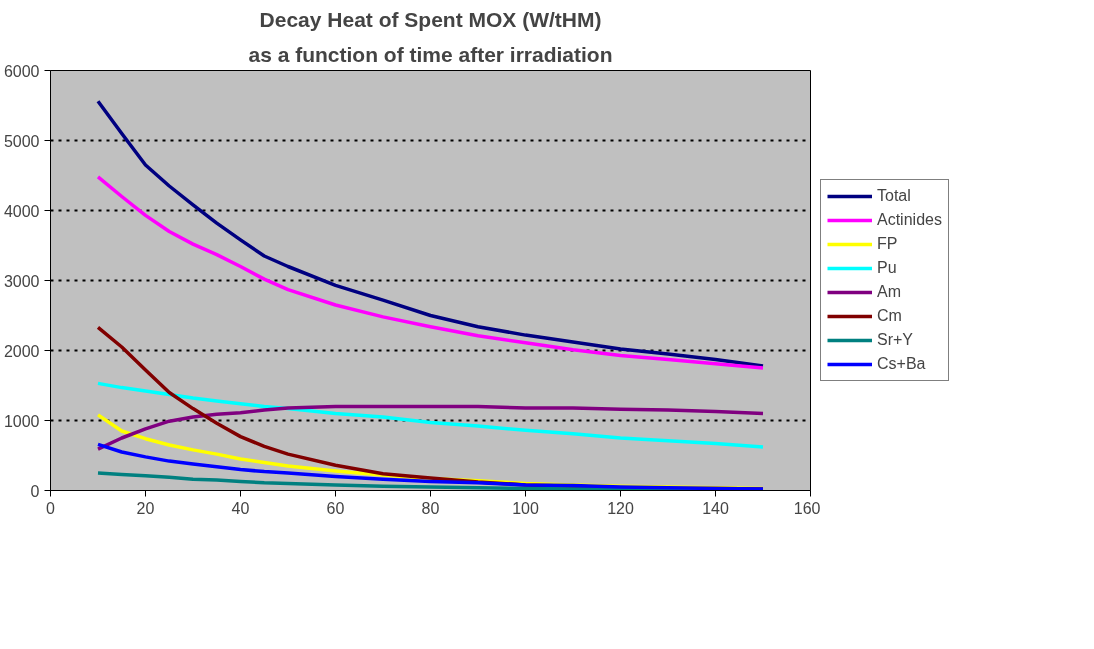  What do you see at coordinates (21, 211) in the screenshot?
I see `y-tick-label: 4000` at bounding box center [21, 211].